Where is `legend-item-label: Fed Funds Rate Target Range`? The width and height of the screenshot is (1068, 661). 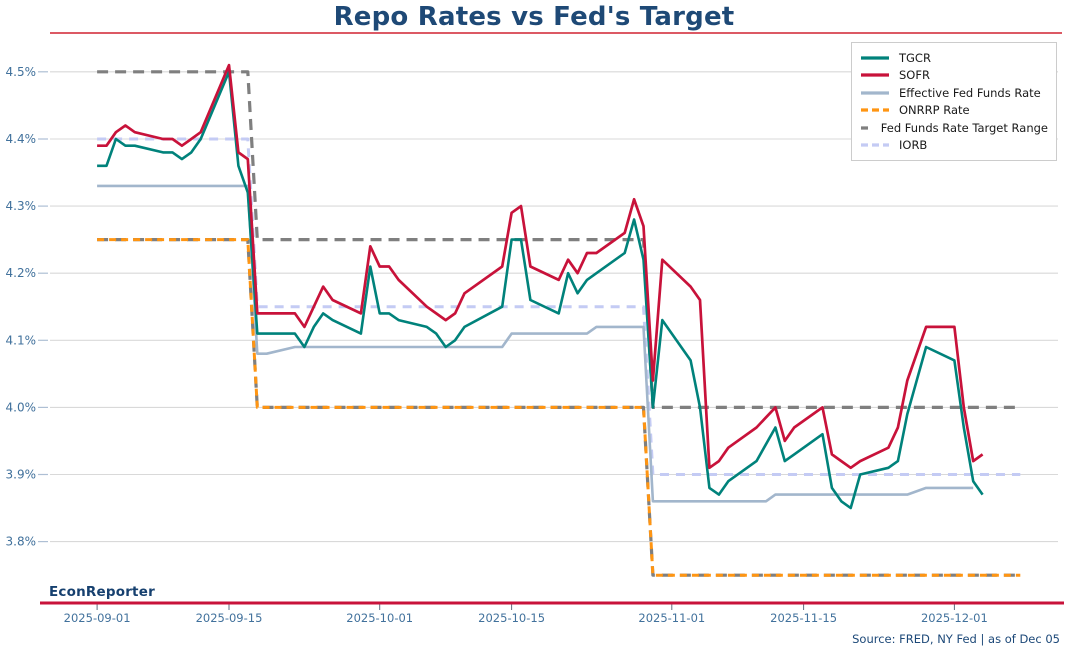
legend-item-label: Fed Funds Rate Target Range is located at coordinates (964, 127).